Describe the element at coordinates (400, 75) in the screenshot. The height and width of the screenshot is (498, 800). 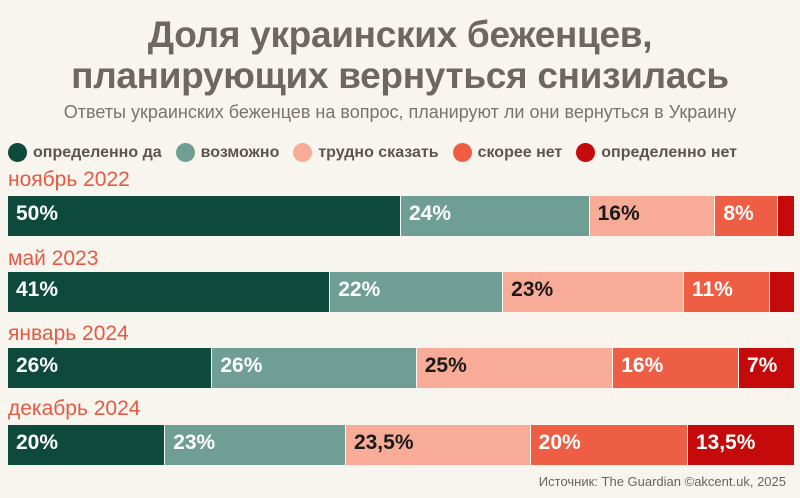
I see `title-line-2: планирующих вернуться снизилась` at that location.